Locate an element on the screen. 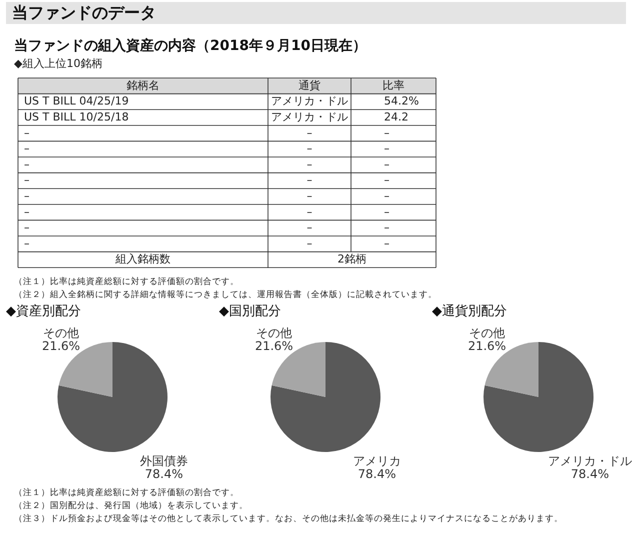 This screenshot has height=534, width=639. slice-label: アメリカ・ドル is located at coordinates (590, 461).